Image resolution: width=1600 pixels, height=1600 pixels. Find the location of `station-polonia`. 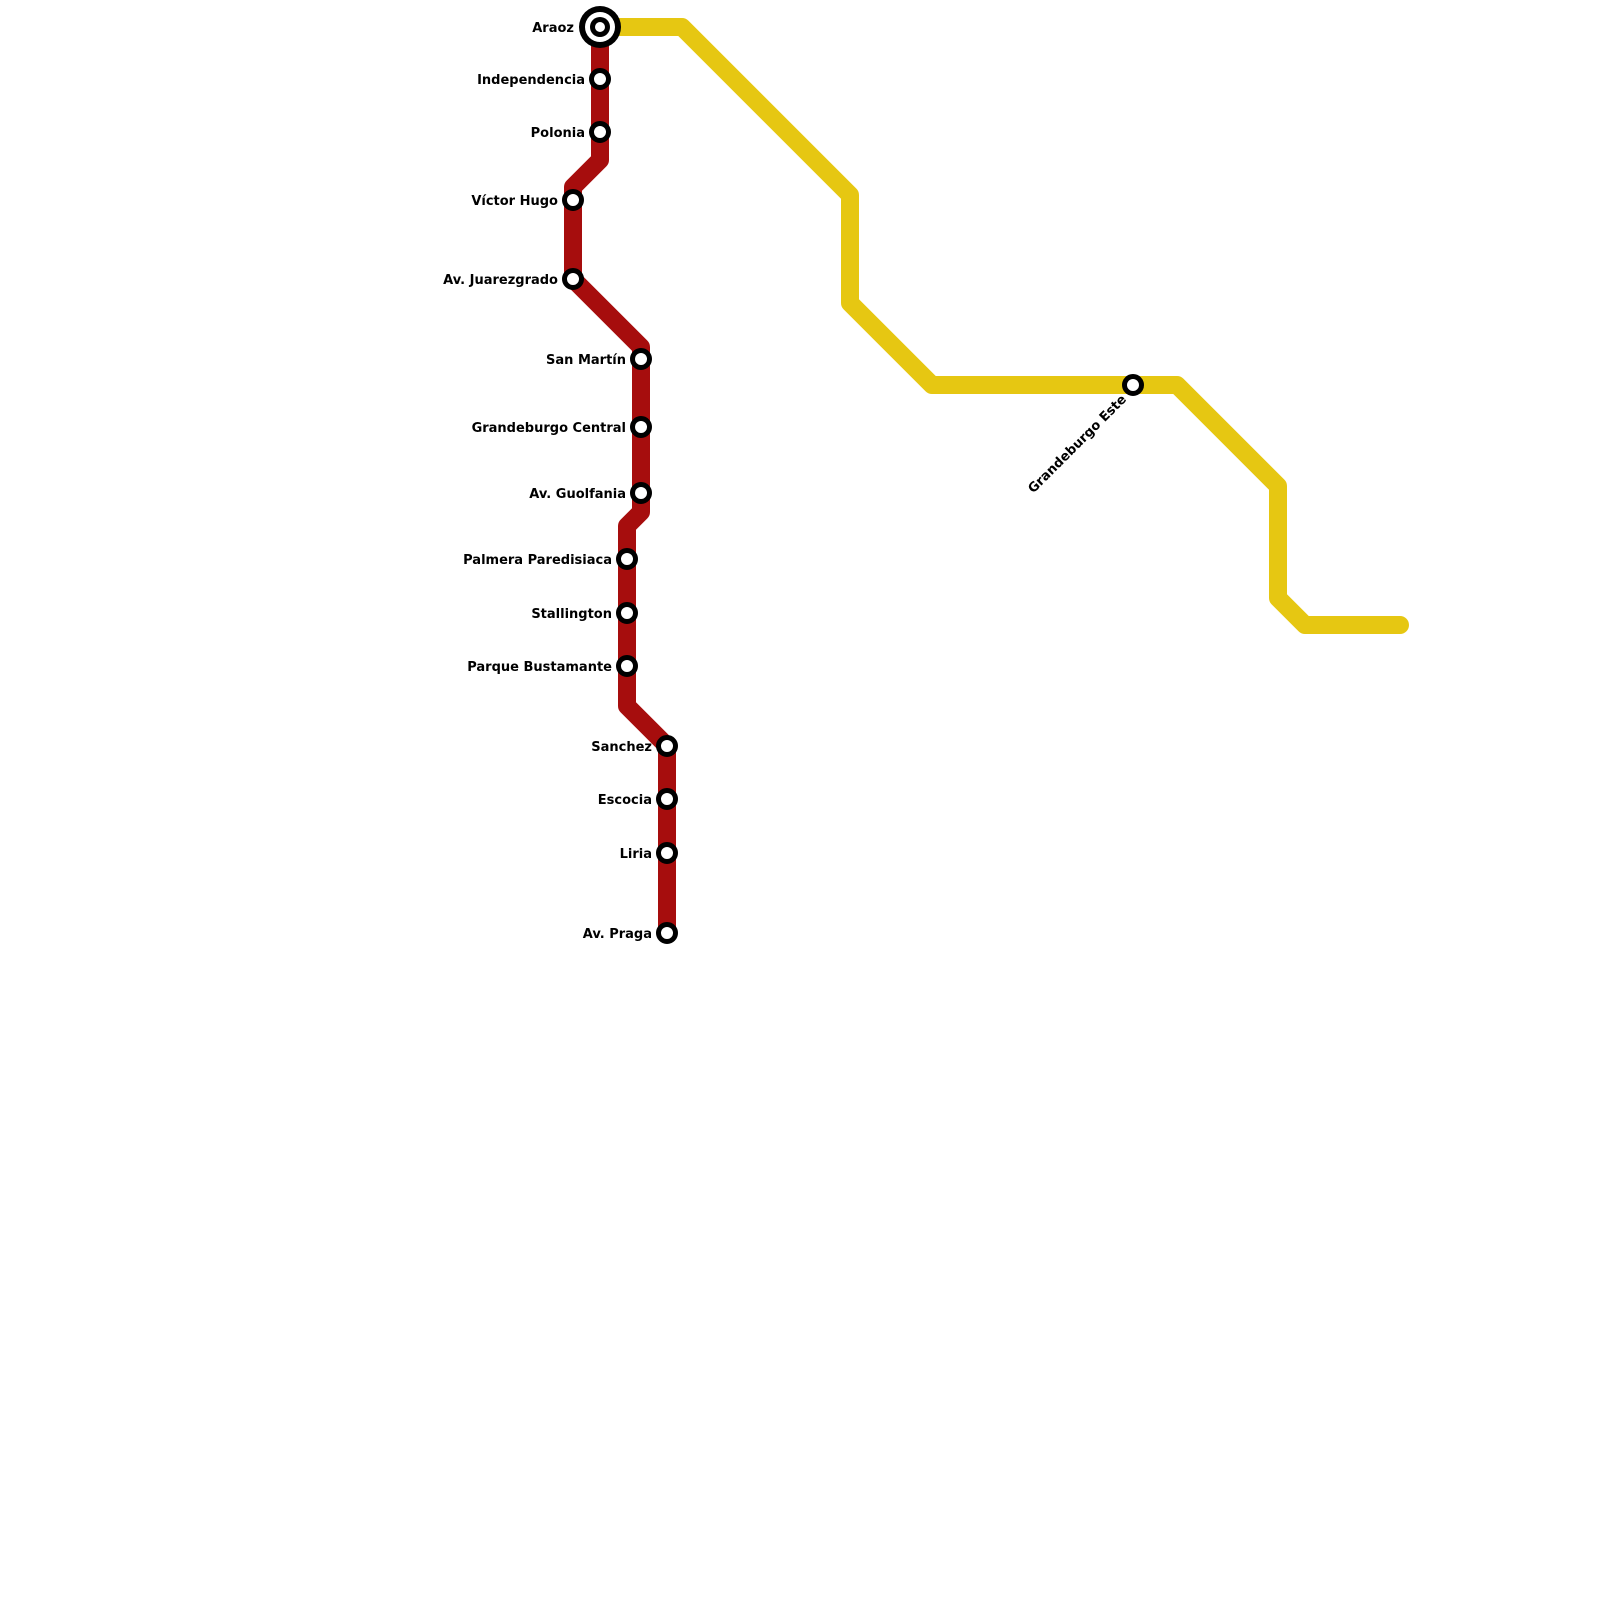

station-polonia is located at coordinates (600, 132).